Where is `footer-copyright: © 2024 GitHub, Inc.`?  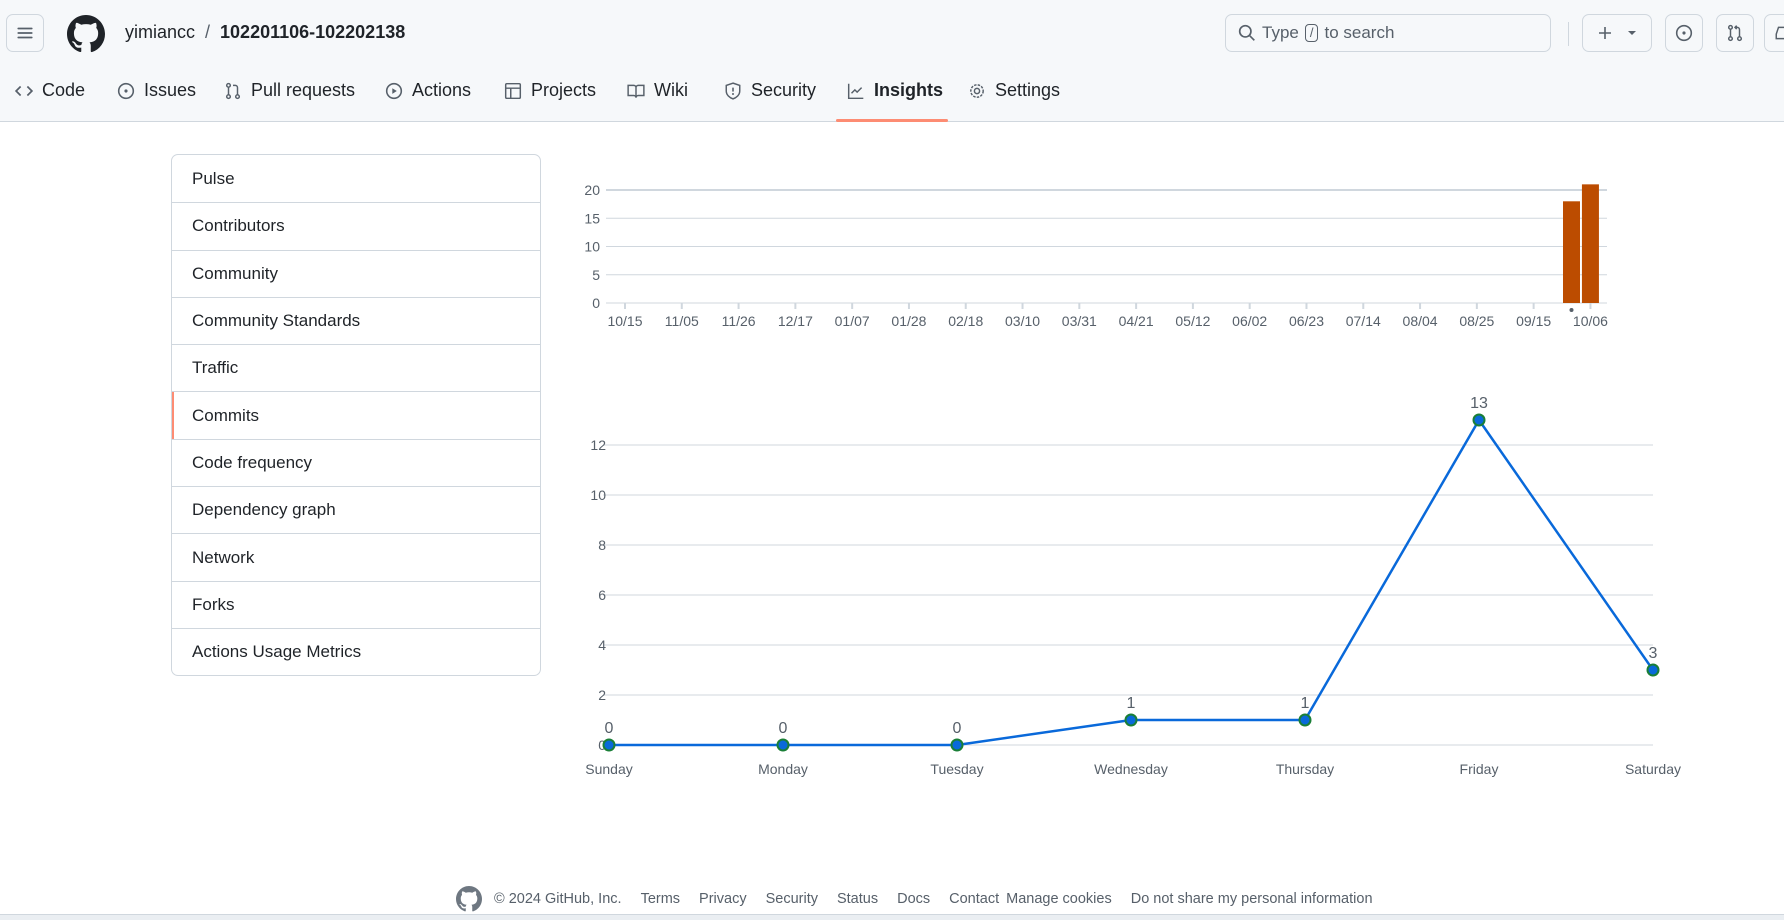 footer-copyright: © 2024 GitHub, Inc. is located at coordinates (558, 899).